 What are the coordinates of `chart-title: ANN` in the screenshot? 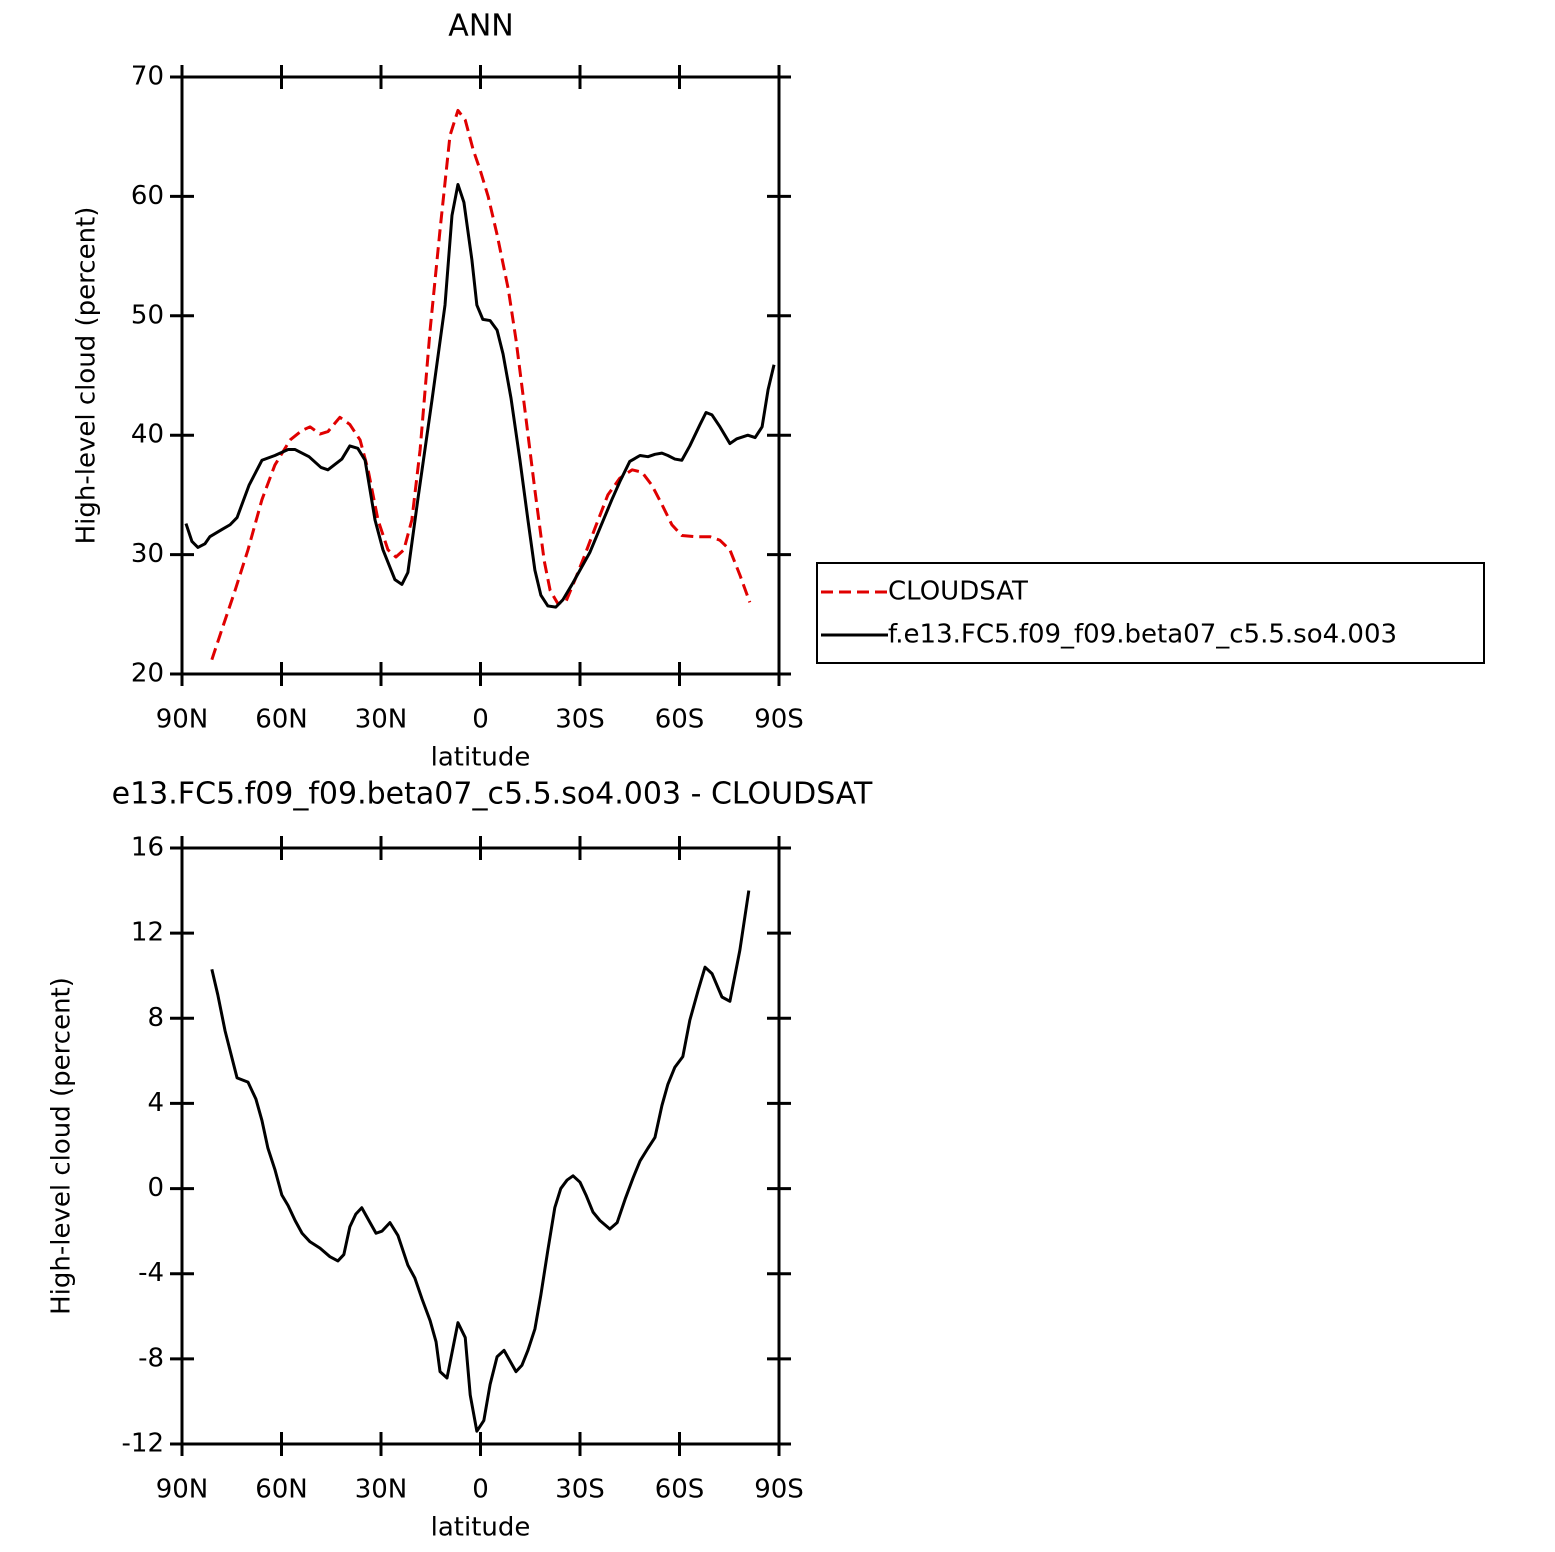 It's located at (480, 26).